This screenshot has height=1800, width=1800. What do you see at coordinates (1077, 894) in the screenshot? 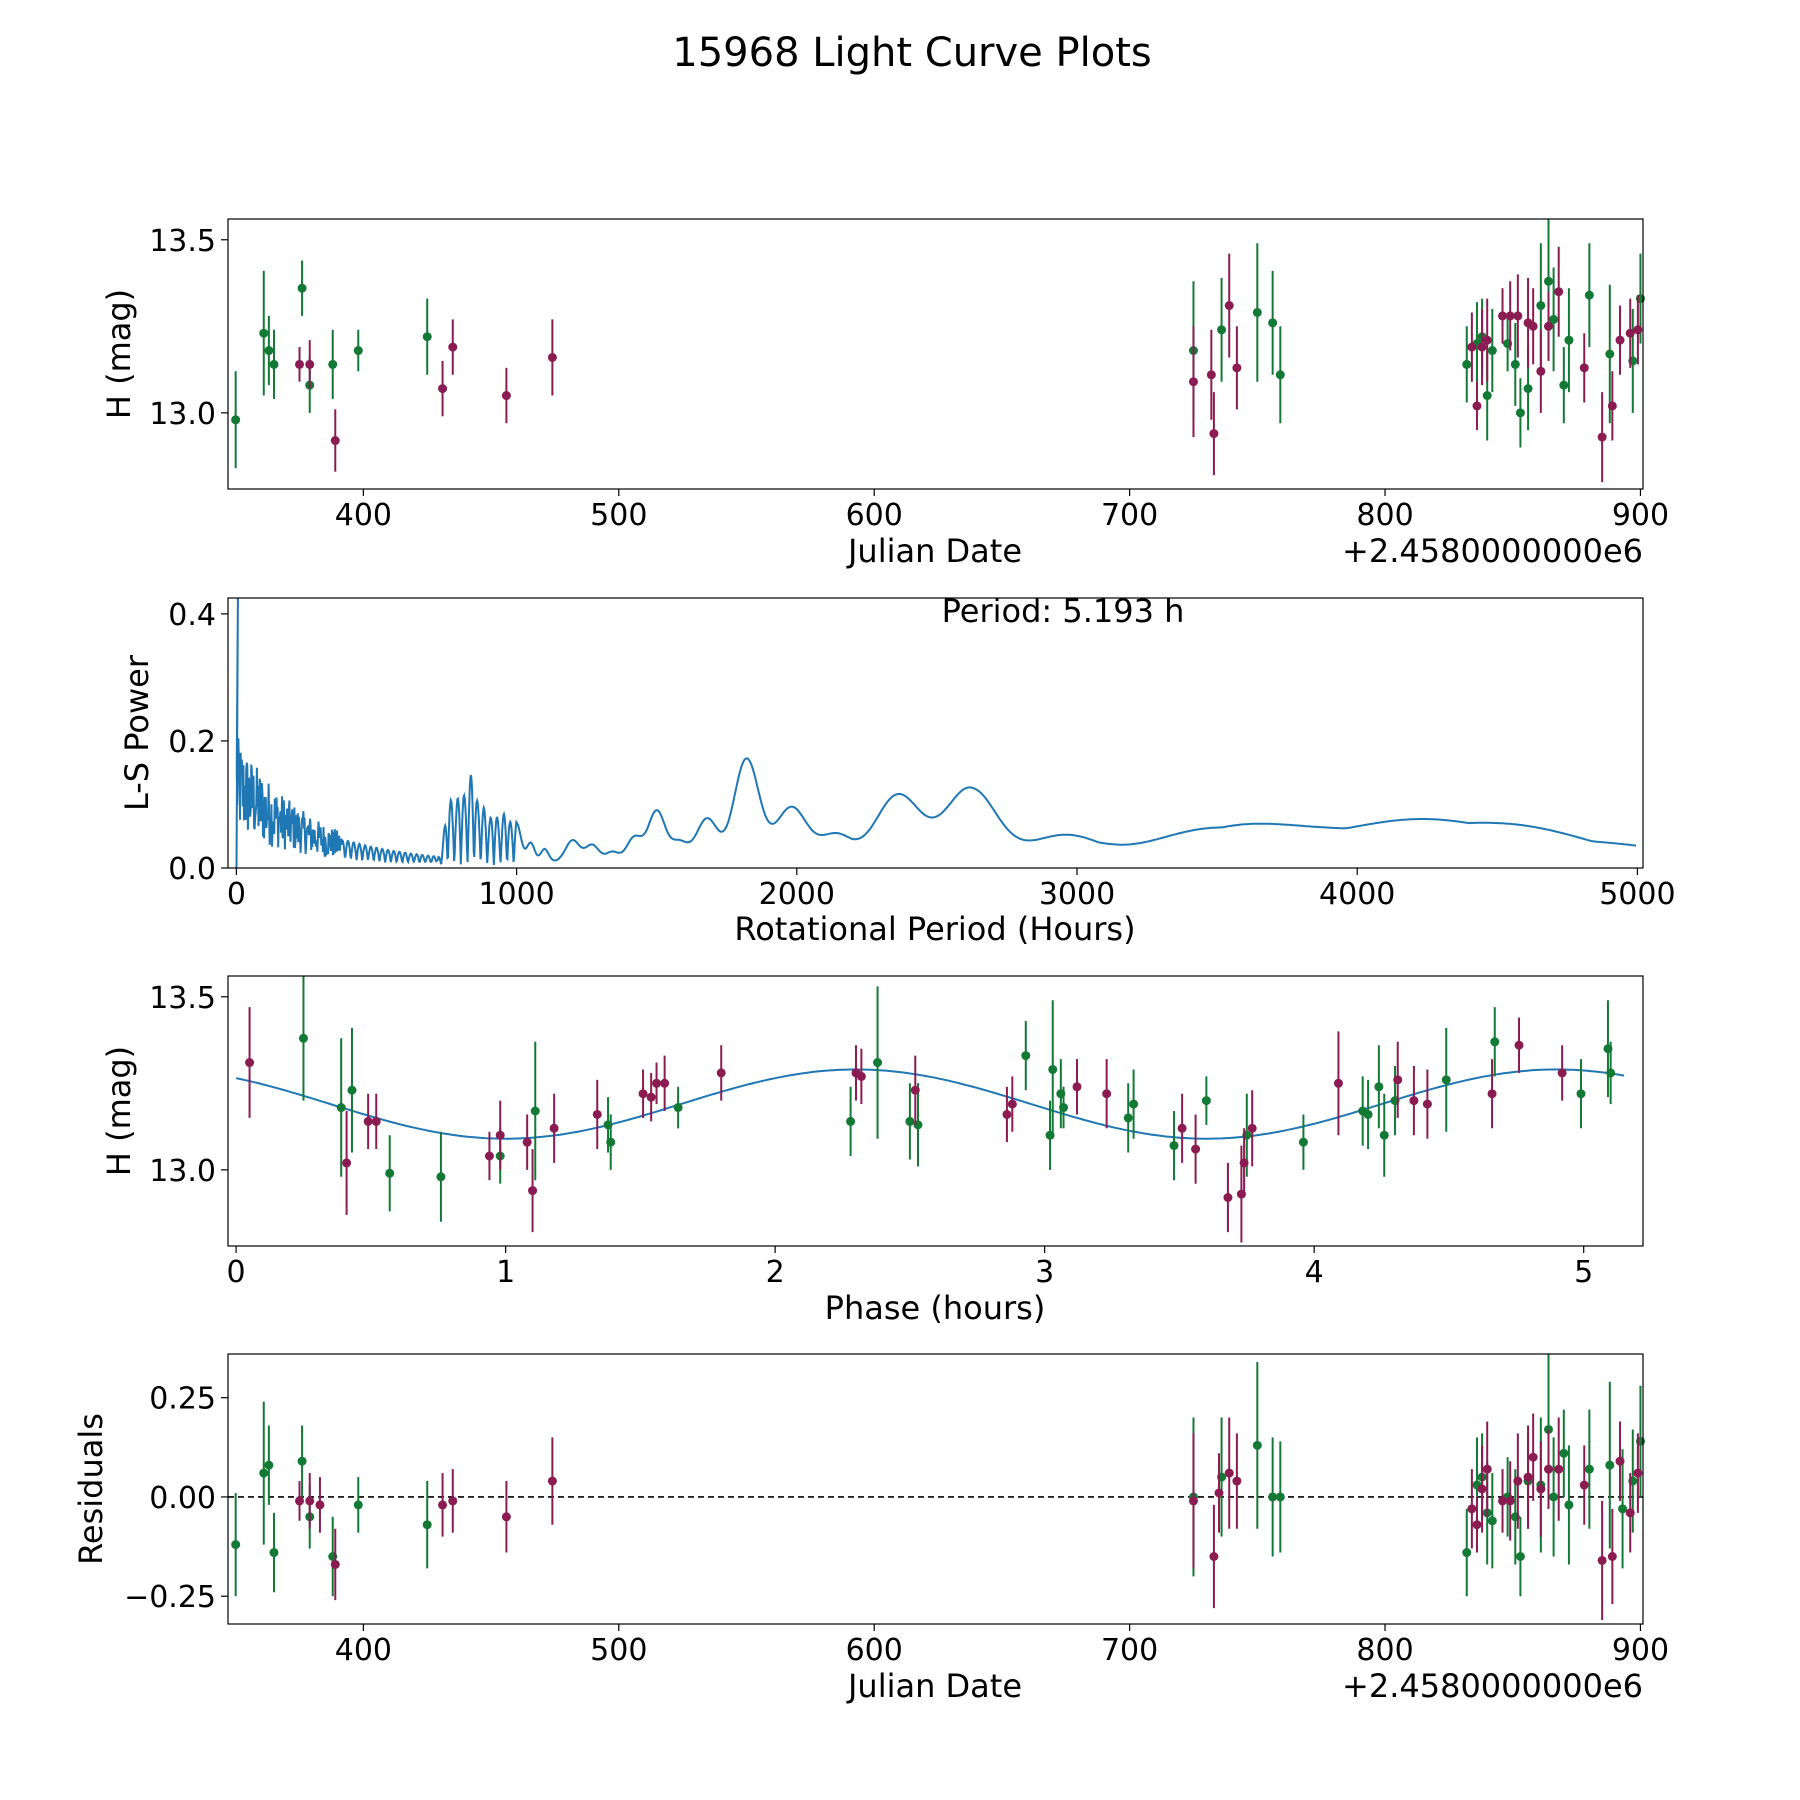
I see `periodogram-xtick-label: 3000` at bounding box center [1077, 894].